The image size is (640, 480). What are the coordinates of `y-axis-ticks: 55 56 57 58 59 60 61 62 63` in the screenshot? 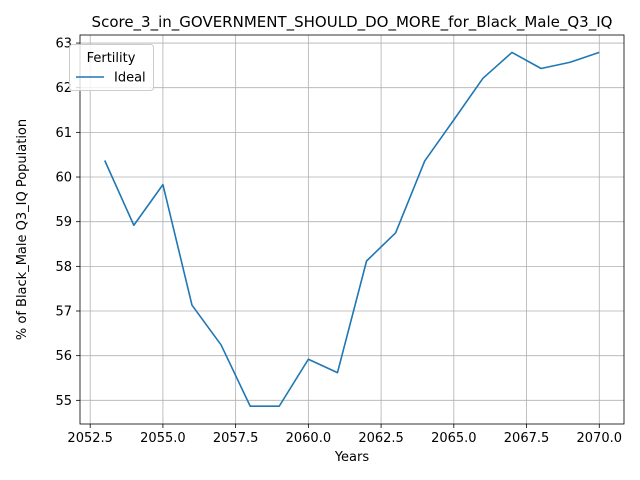 It's located at (67, 223).